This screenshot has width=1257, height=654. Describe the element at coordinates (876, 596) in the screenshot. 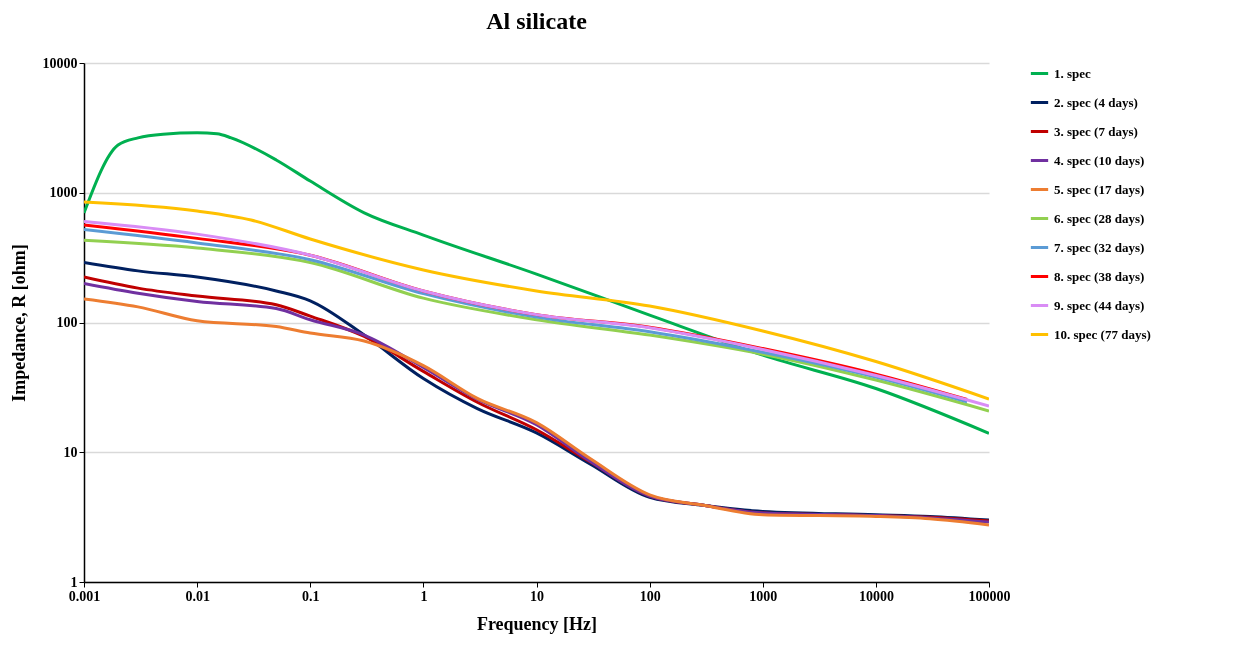

I see `x-tick-label: 10000` at that location.